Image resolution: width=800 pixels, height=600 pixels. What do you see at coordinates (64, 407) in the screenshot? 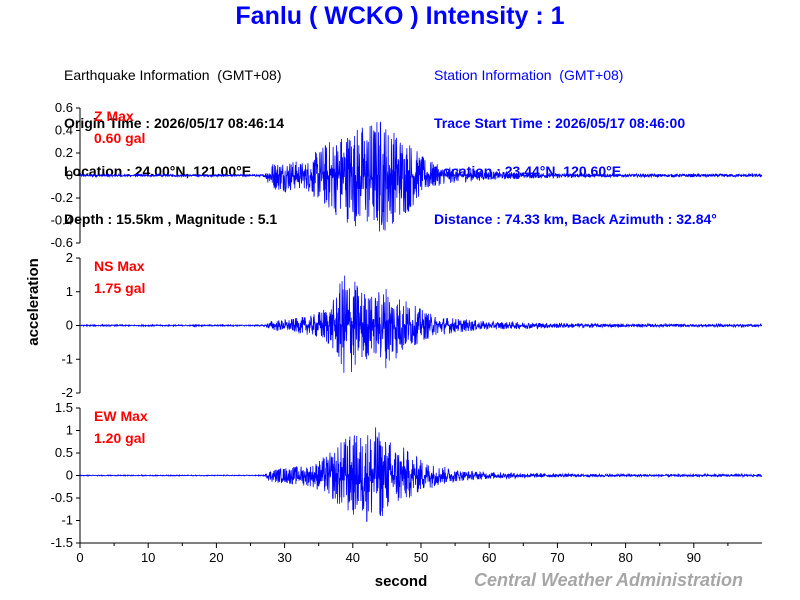
I see `ew-y-tick-label: 1.5` at bounding box center [64, 407].